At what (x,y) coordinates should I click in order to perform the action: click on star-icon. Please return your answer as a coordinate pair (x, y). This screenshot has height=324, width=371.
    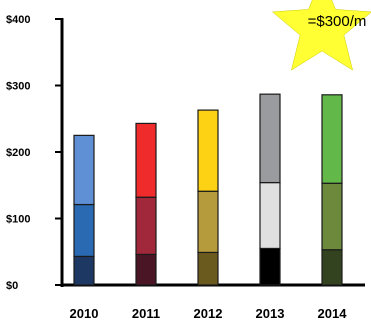
    Looking at the image, I should click on (322, 35).